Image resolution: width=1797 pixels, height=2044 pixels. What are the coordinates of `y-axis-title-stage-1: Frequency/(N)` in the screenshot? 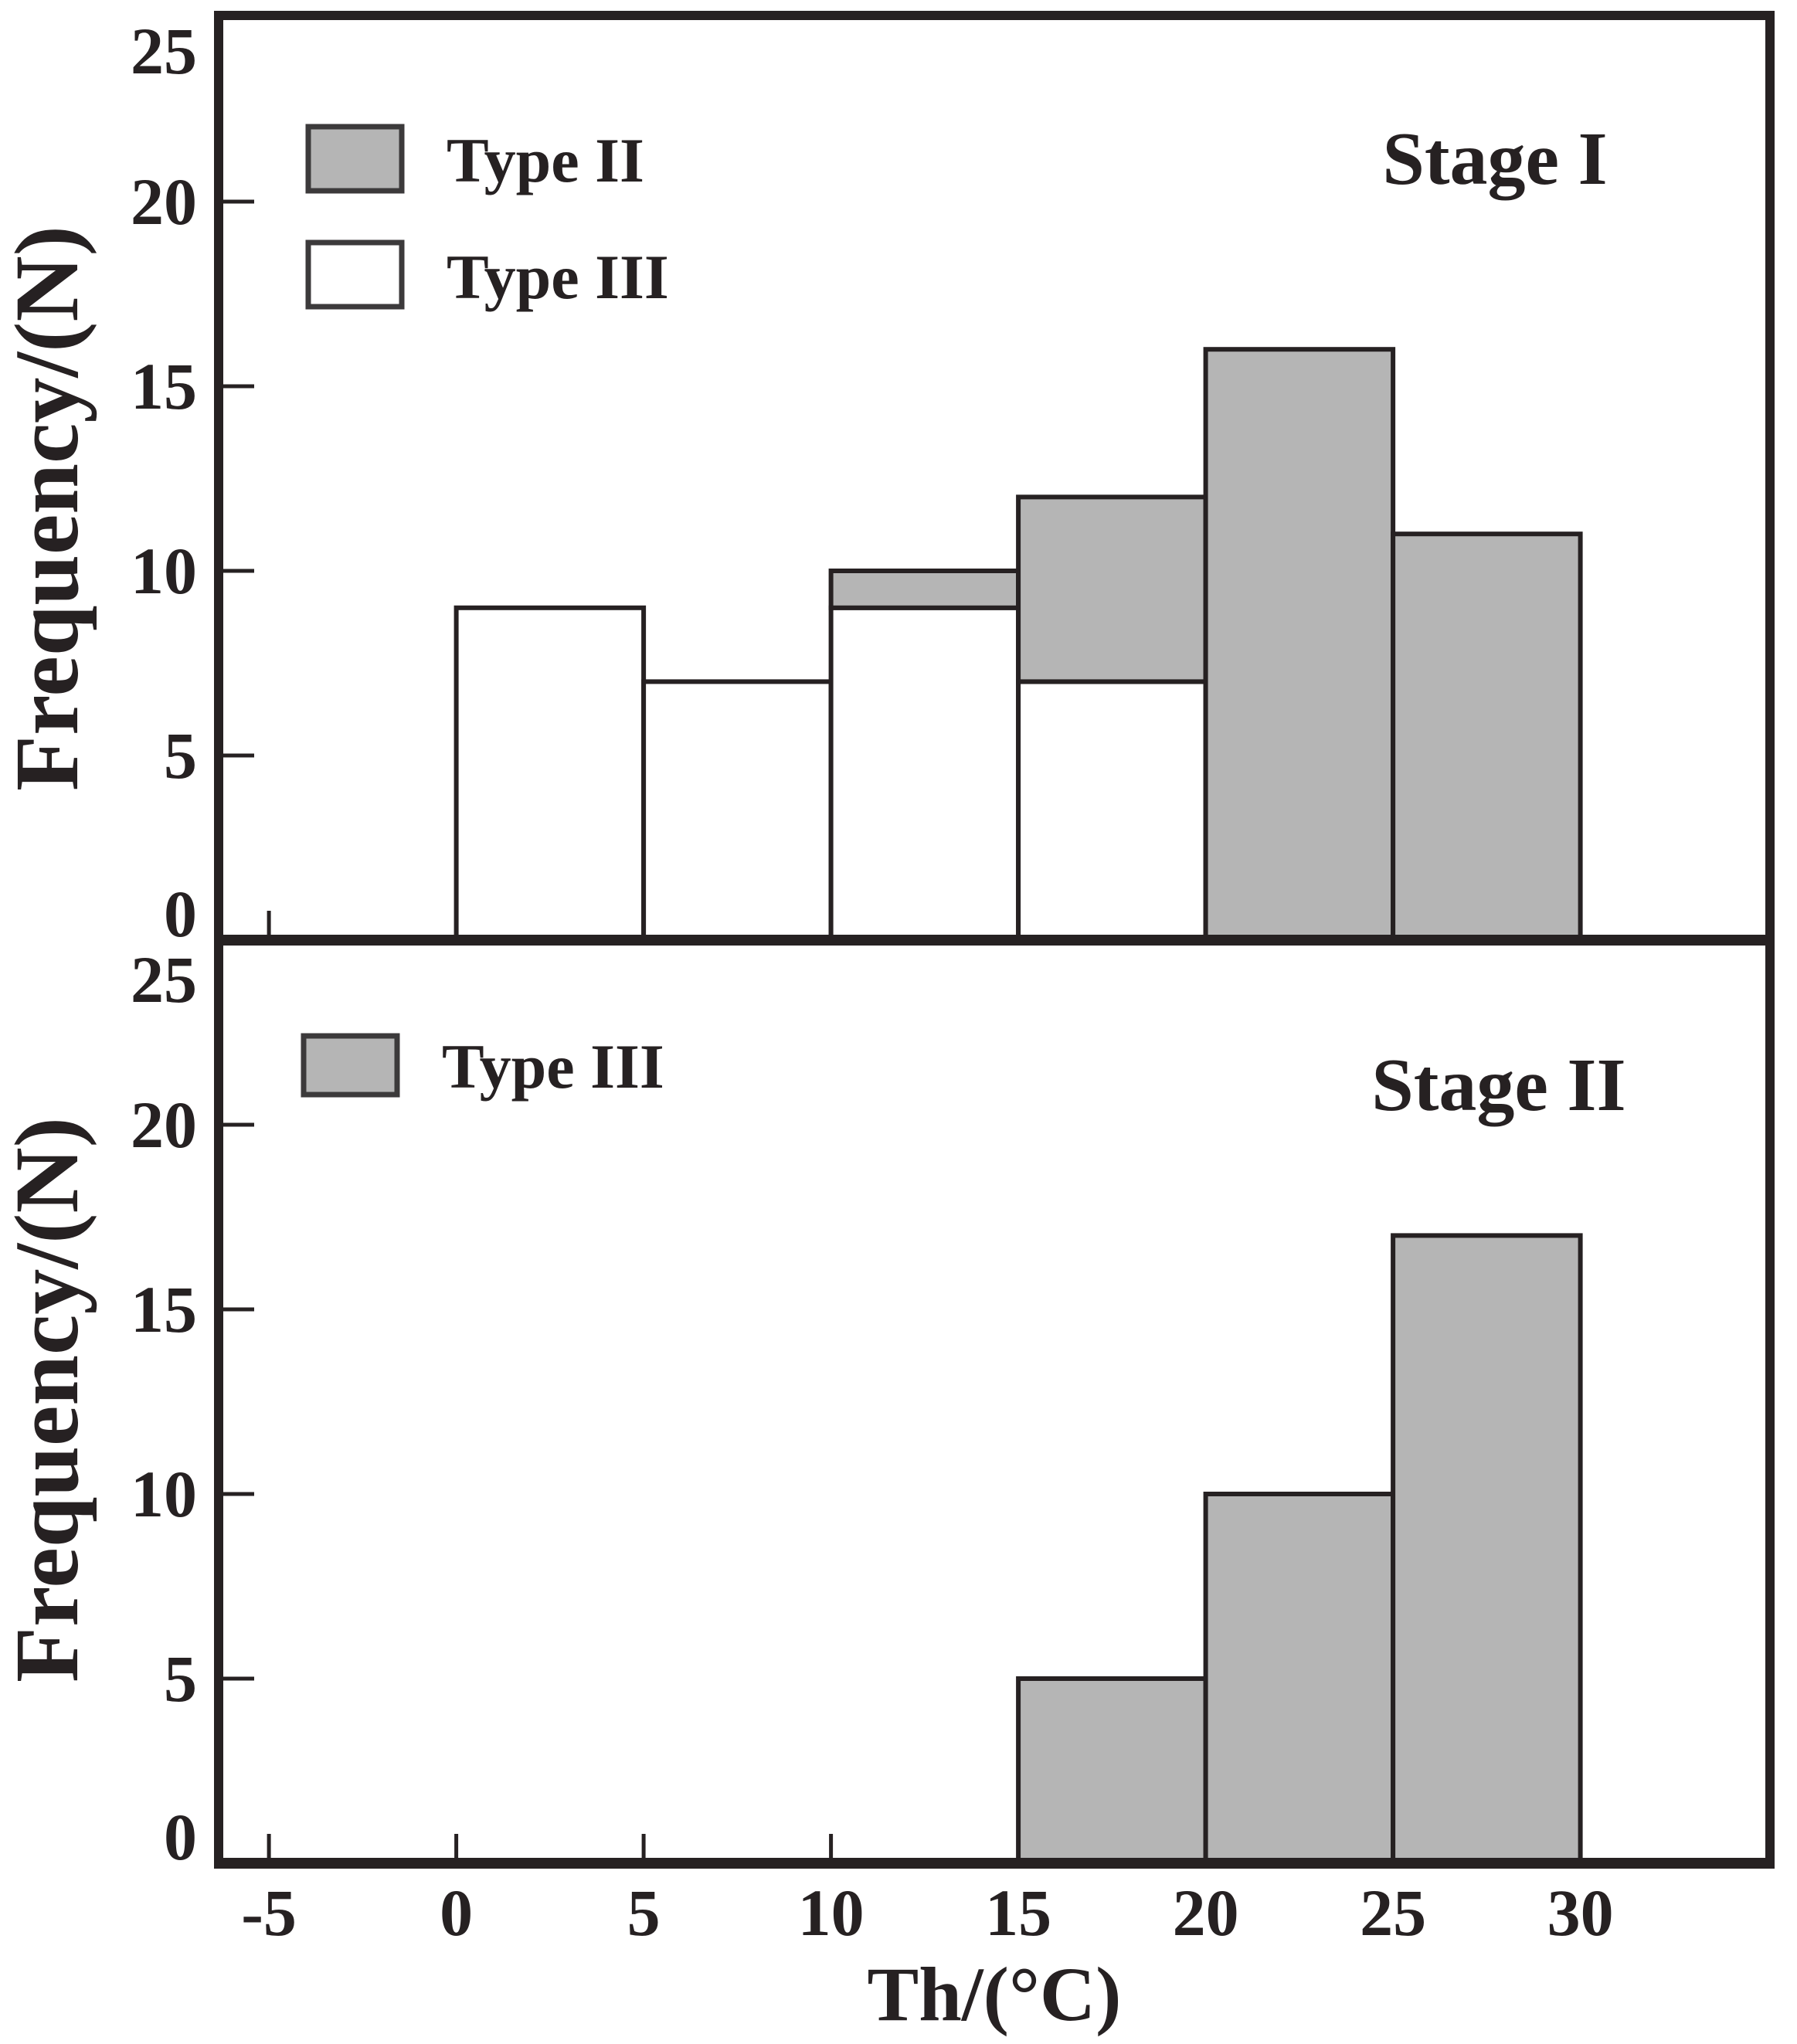 It's located at (48, 508).